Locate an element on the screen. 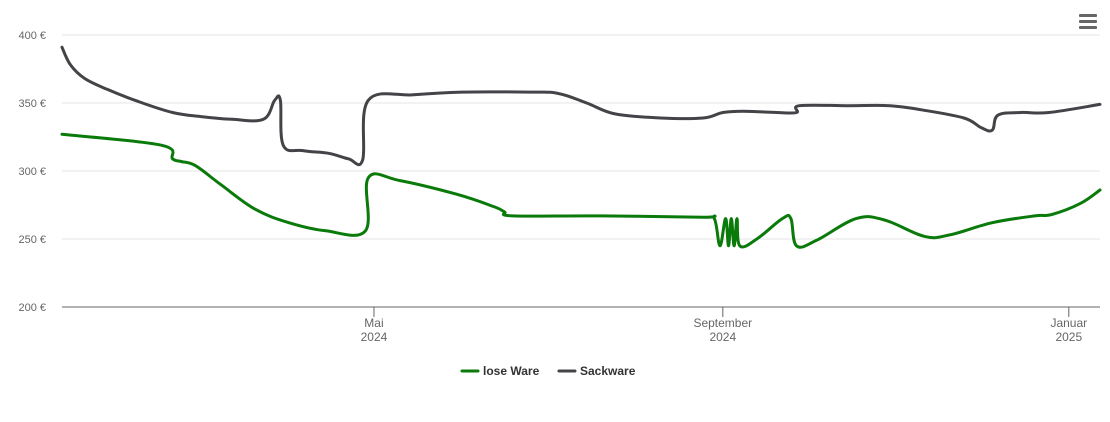 This screenshot has height=422, width=1110. legend-item-sackware: Sackware is located at coordinates (596, 371).